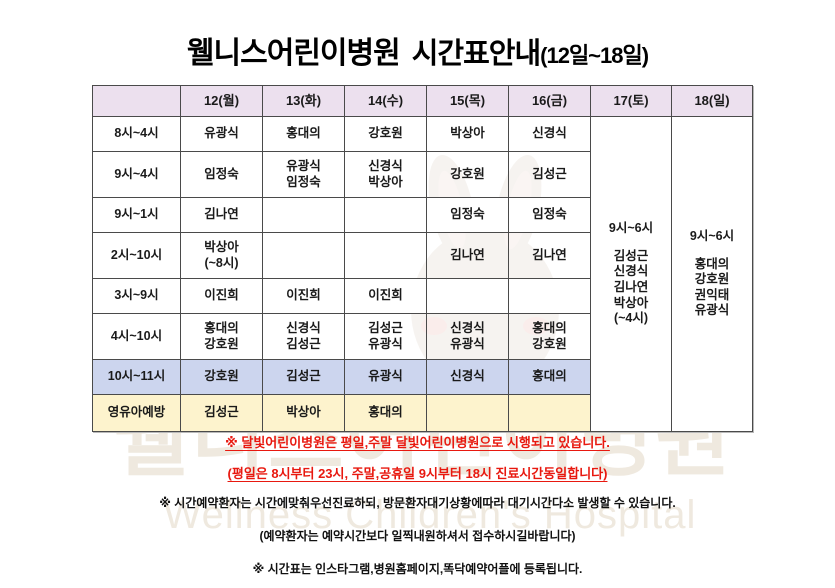 This screenshot has height=588, width=835. Describe the element at coordinates (221, 255) in the screenshot. I see `cell-r3-c0: 박상아 (~8시)` at that location.